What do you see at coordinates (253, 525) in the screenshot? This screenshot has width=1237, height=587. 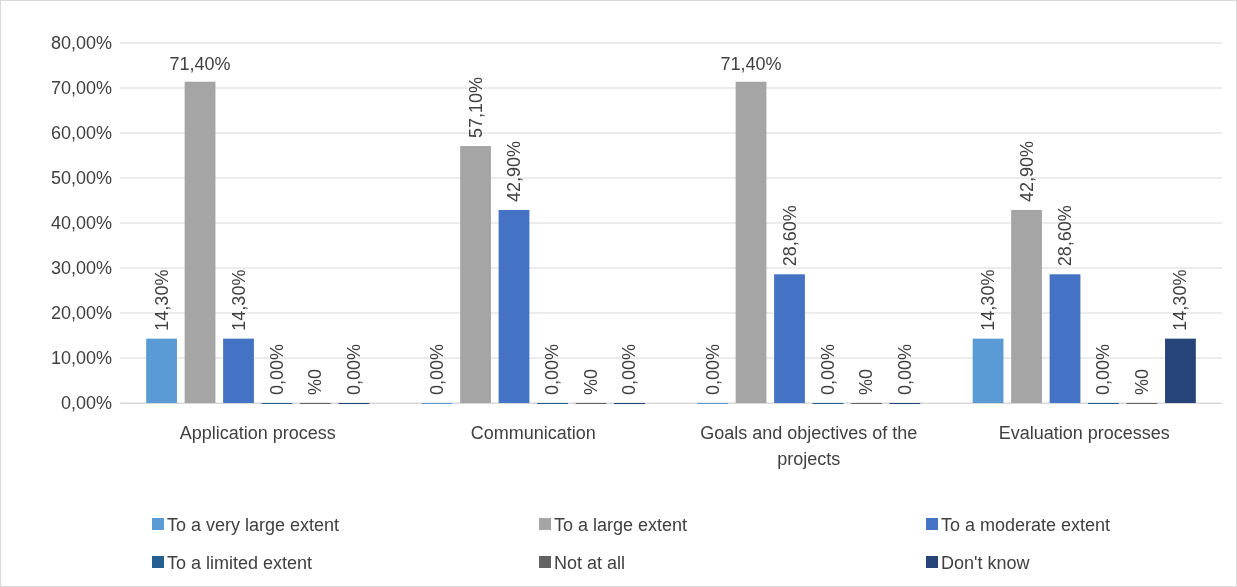 I see `legend-label: To a very large extent` at bounding box center [253, 525].